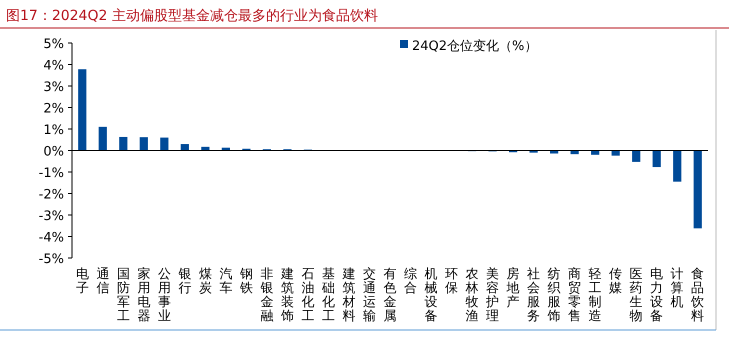  Describe the element at coordinates (327, 295) in the screenshot. I see `x-tick-label: 基础化工` at that location.